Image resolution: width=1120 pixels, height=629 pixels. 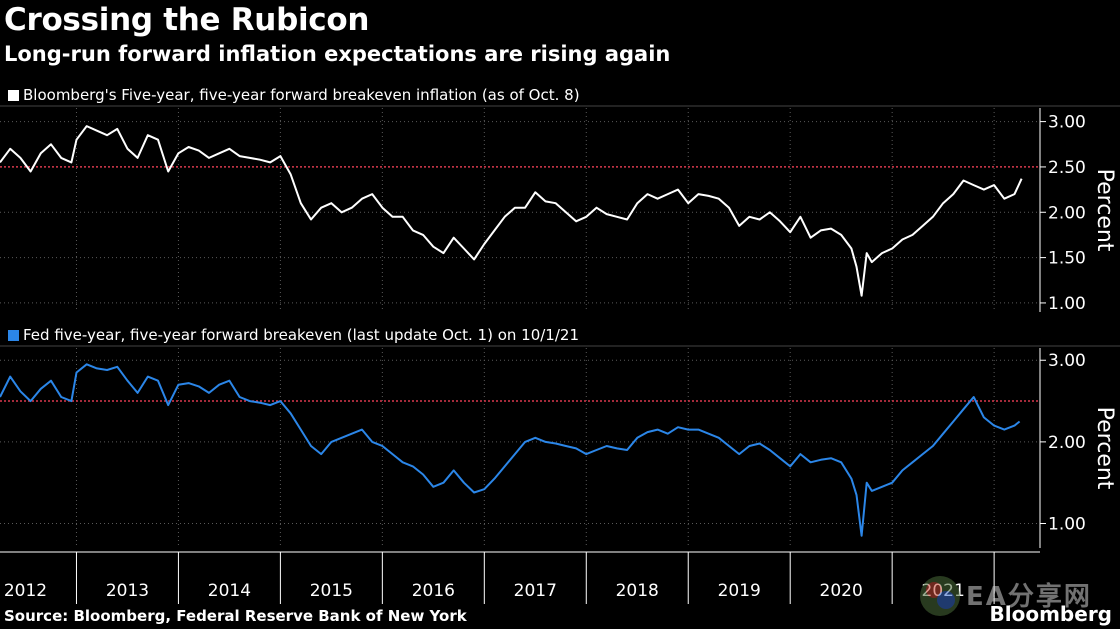 What do you see at coordinates (1067, 123) in the screenshot?
I see `panel-bloomberg-ytick-label: 3.00` at bounding box center [1067, 123].